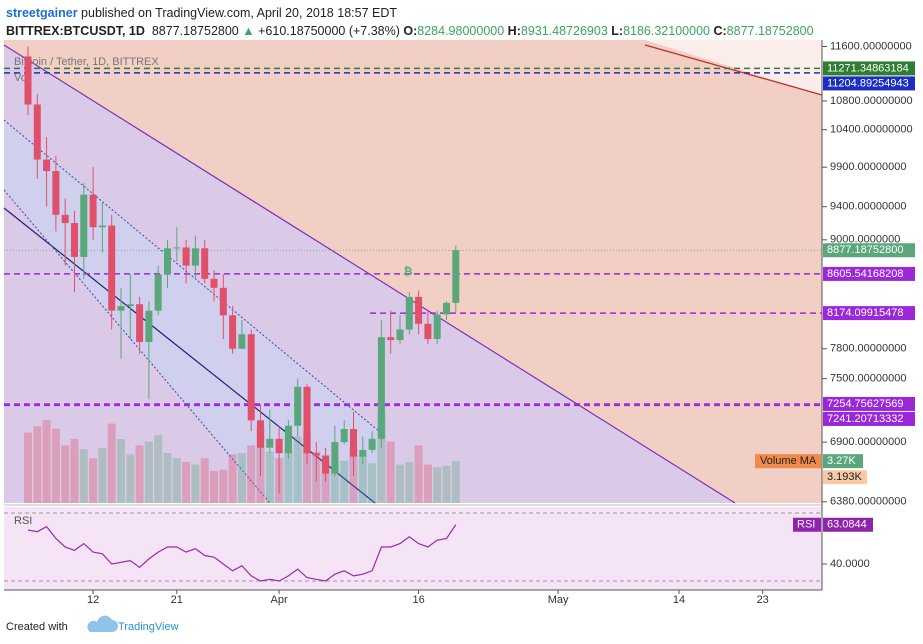  What do you see at coordinates (242, 553) in the screenshot?
I see `rsi-line` at bounding box center [242, 553].